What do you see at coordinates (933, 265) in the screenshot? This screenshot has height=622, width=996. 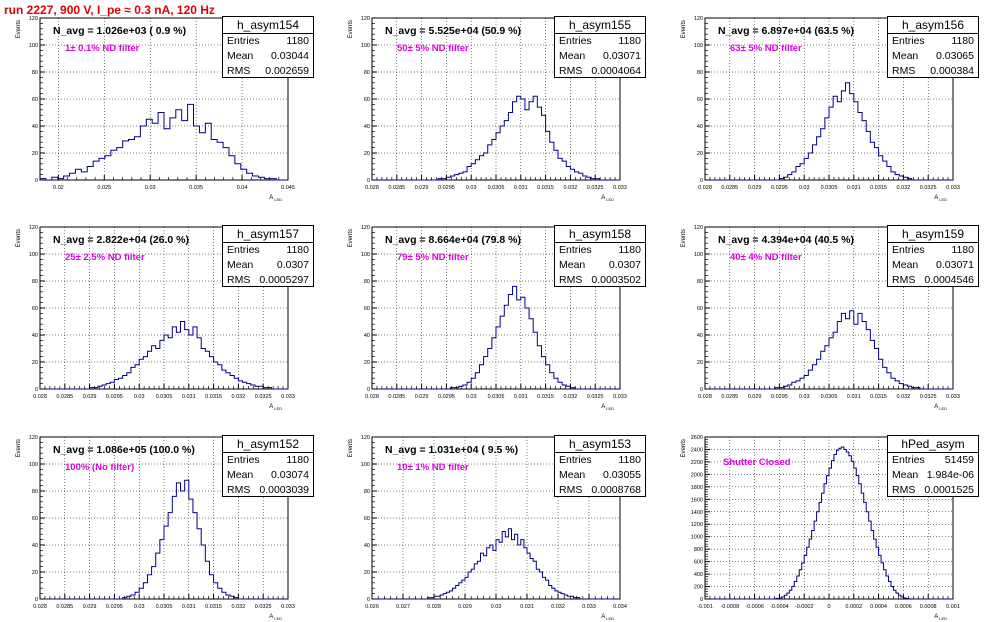 I see `stats-row-mean: Mean 0.03071` at bounding box center [933, 265].